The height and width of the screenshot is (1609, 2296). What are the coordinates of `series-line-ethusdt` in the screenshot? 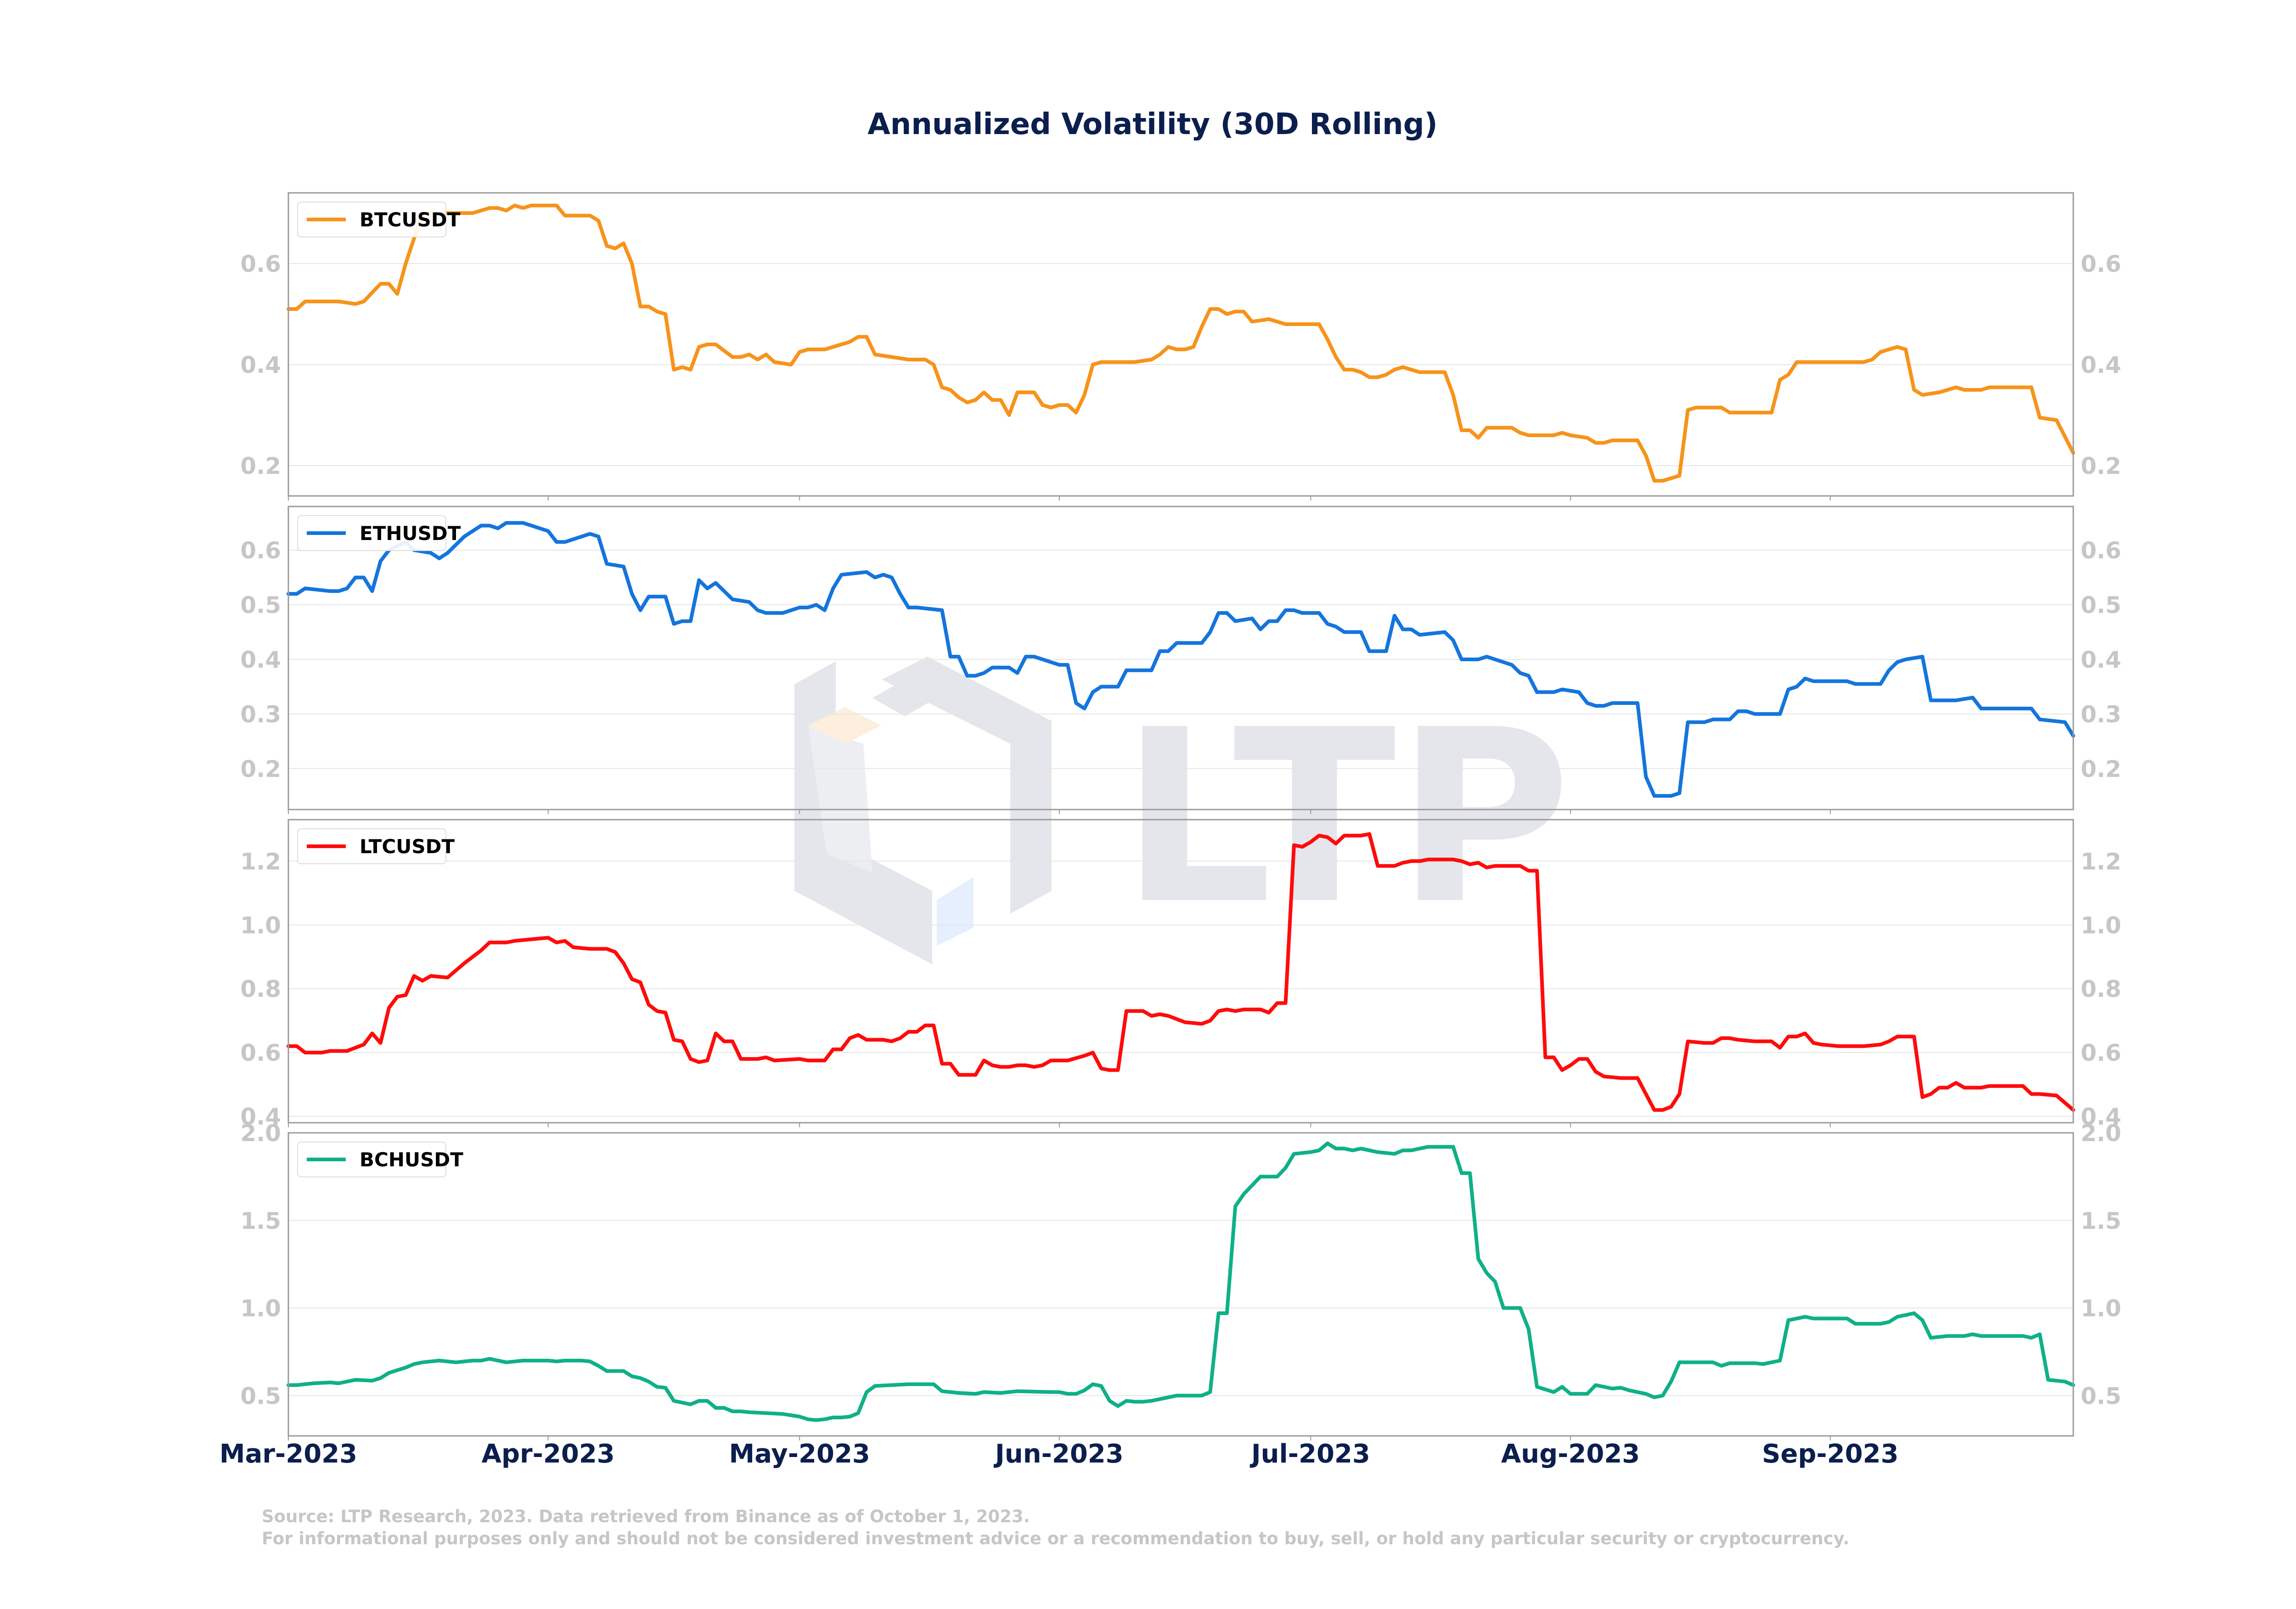 It's located at (1181, 659).